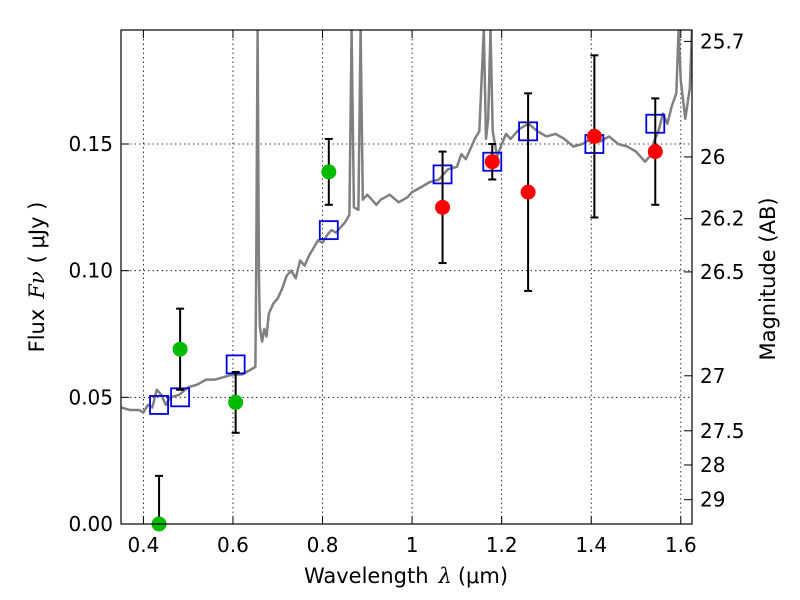 The height and width of the screenshot is (600, 800). What do you see at coordinates (90, 397) in the screenshot?
I see `y-tick-label: 0.05` at bounding box center [90, 397].